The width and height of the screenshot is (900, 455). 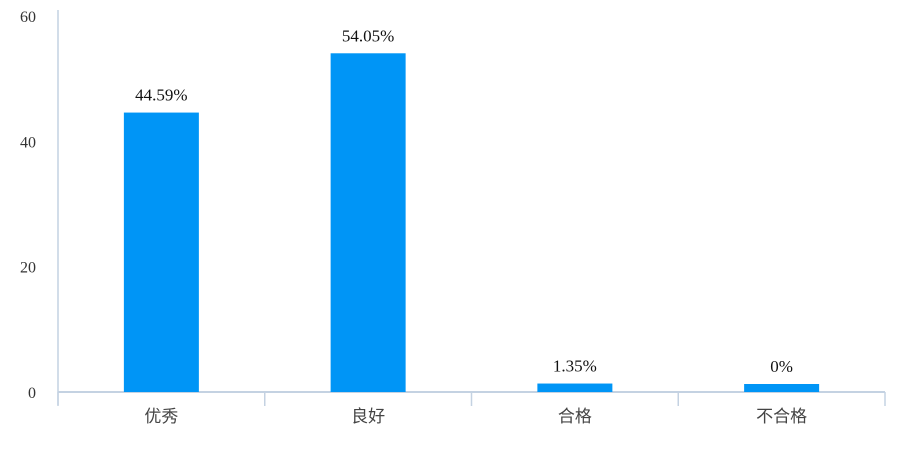 I want to click on data-label: 44.59%, so click(x=161, y=95).